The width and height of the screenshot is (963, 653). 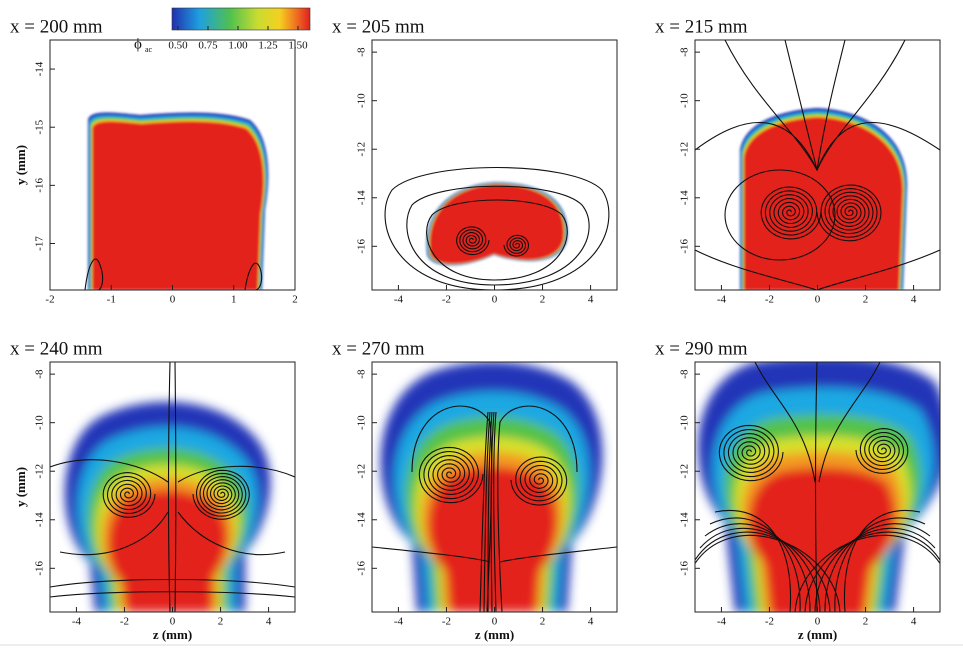 What do you see at coordinates (40, 243) in the screenshot?
I see `y-tick-label: -17` at bounding box center [40, 243].